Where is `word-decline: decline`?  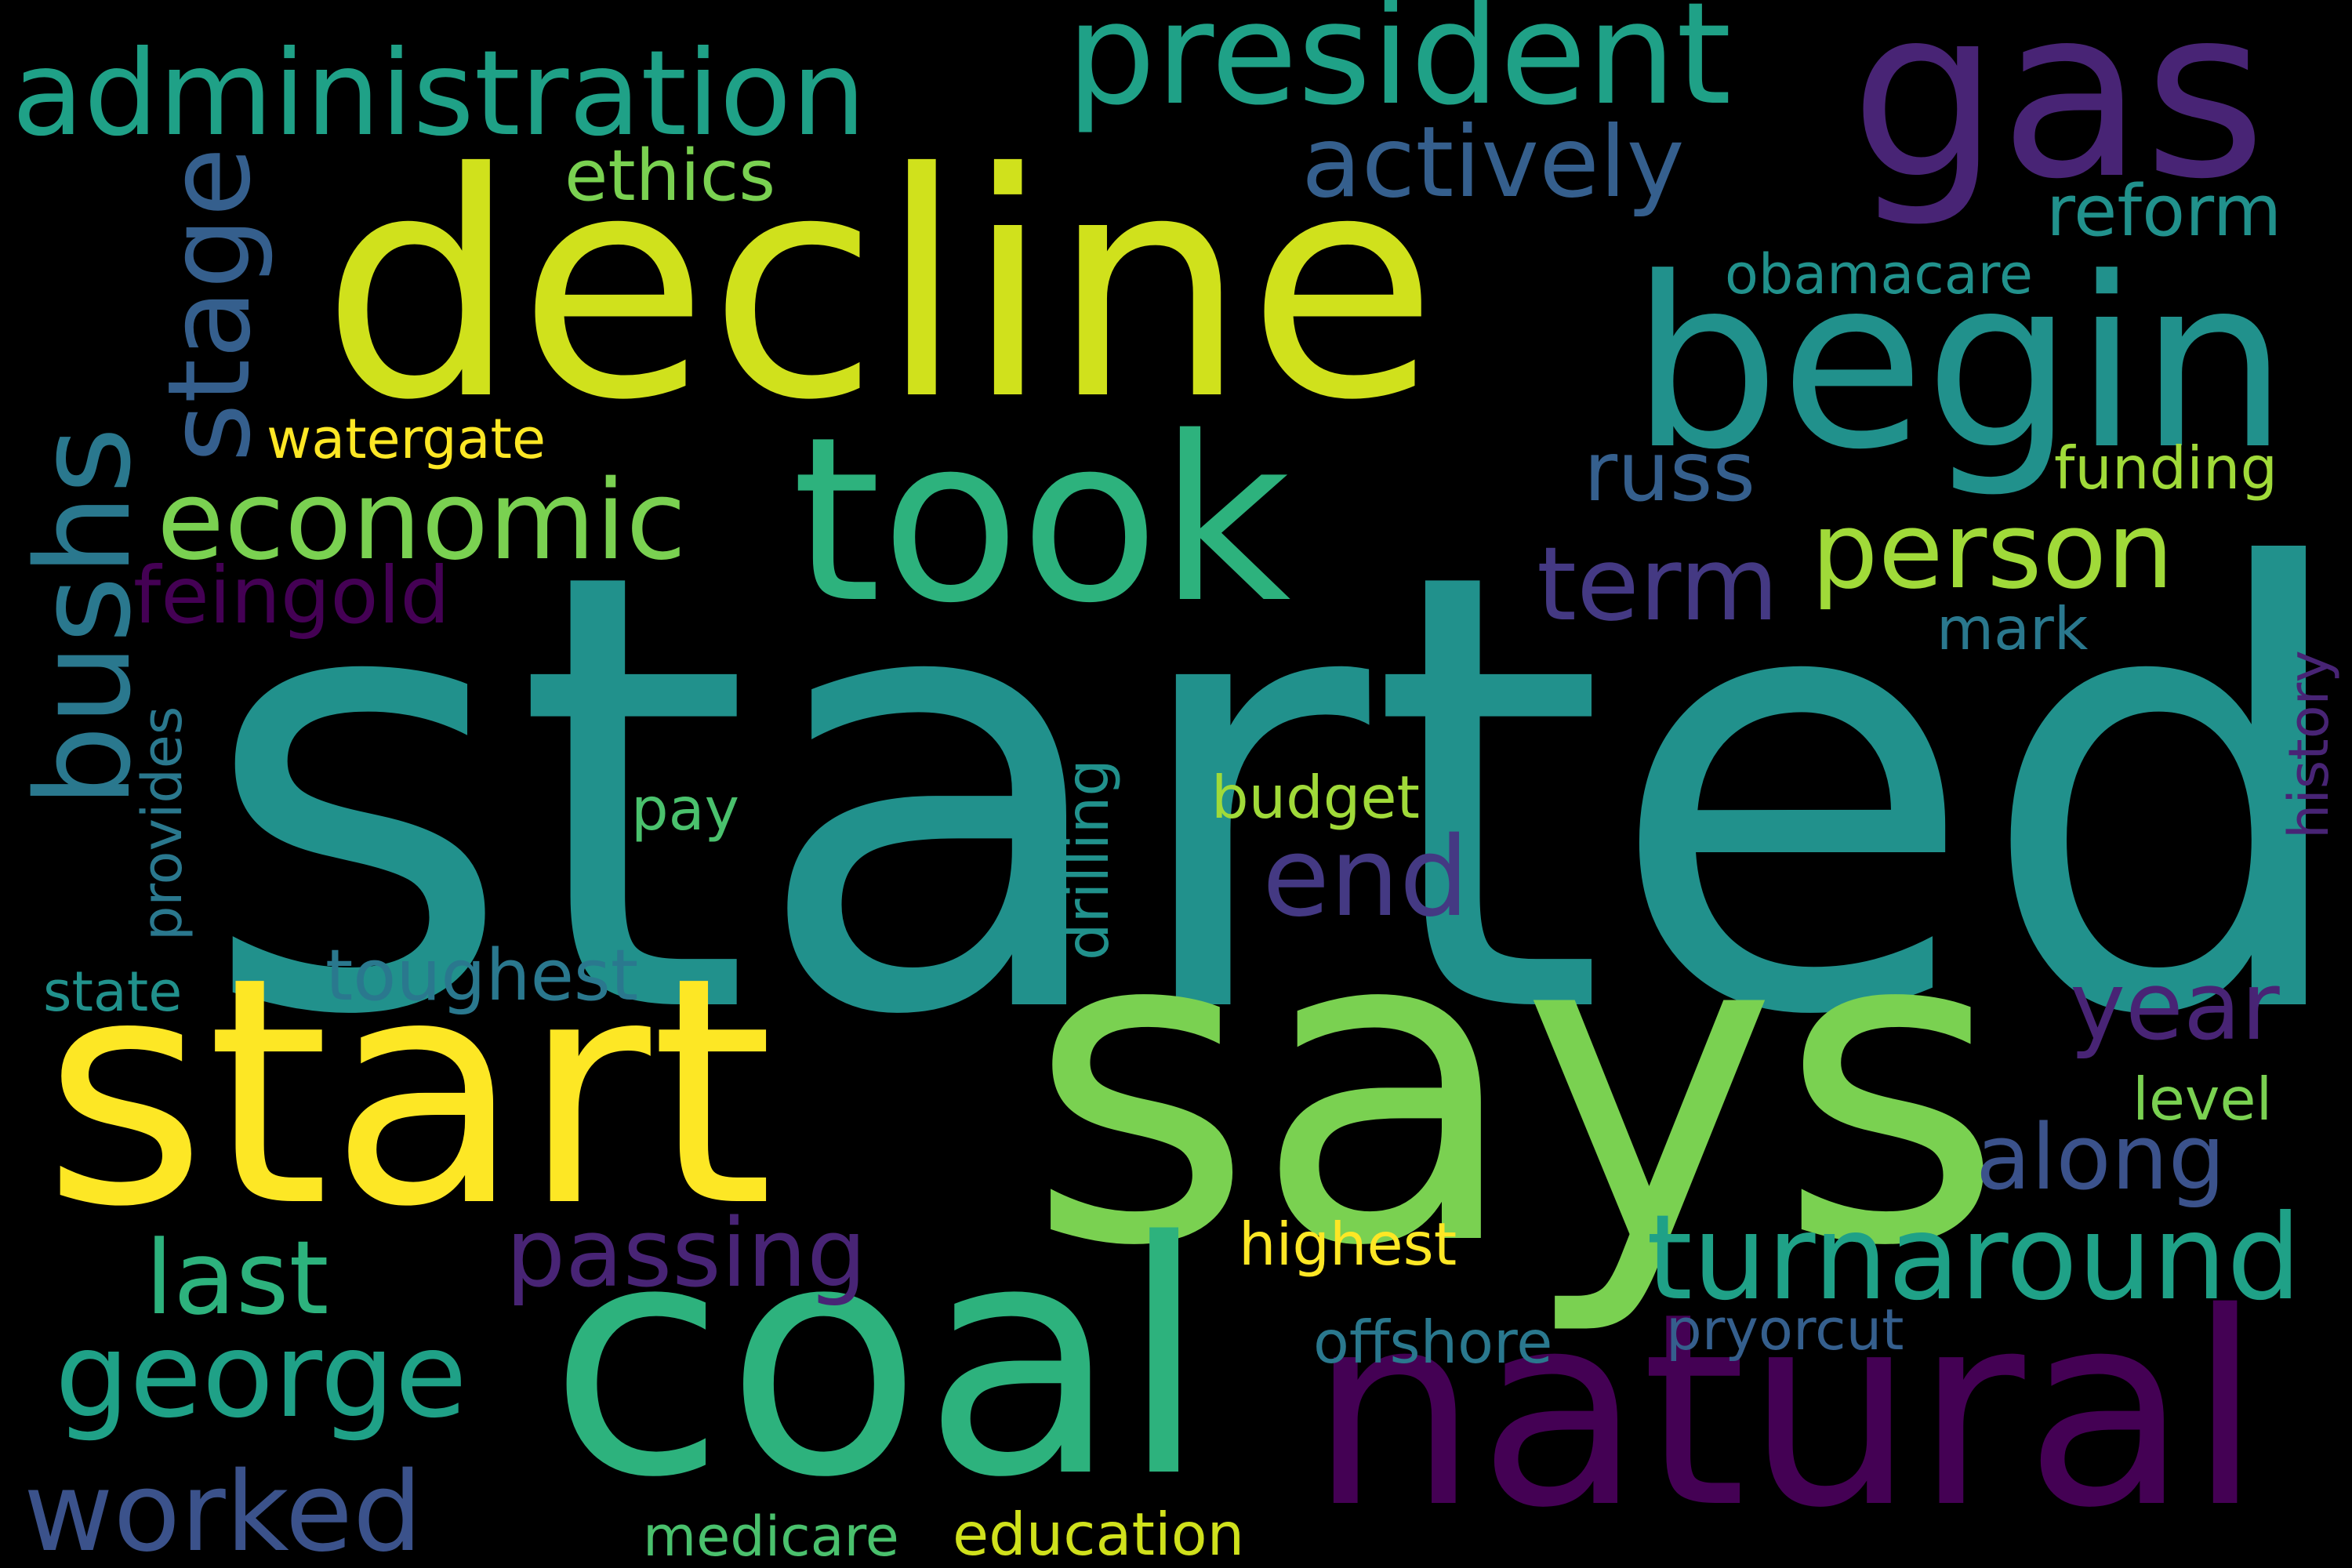
word-decline: decline is located at coordinates (879, 287).